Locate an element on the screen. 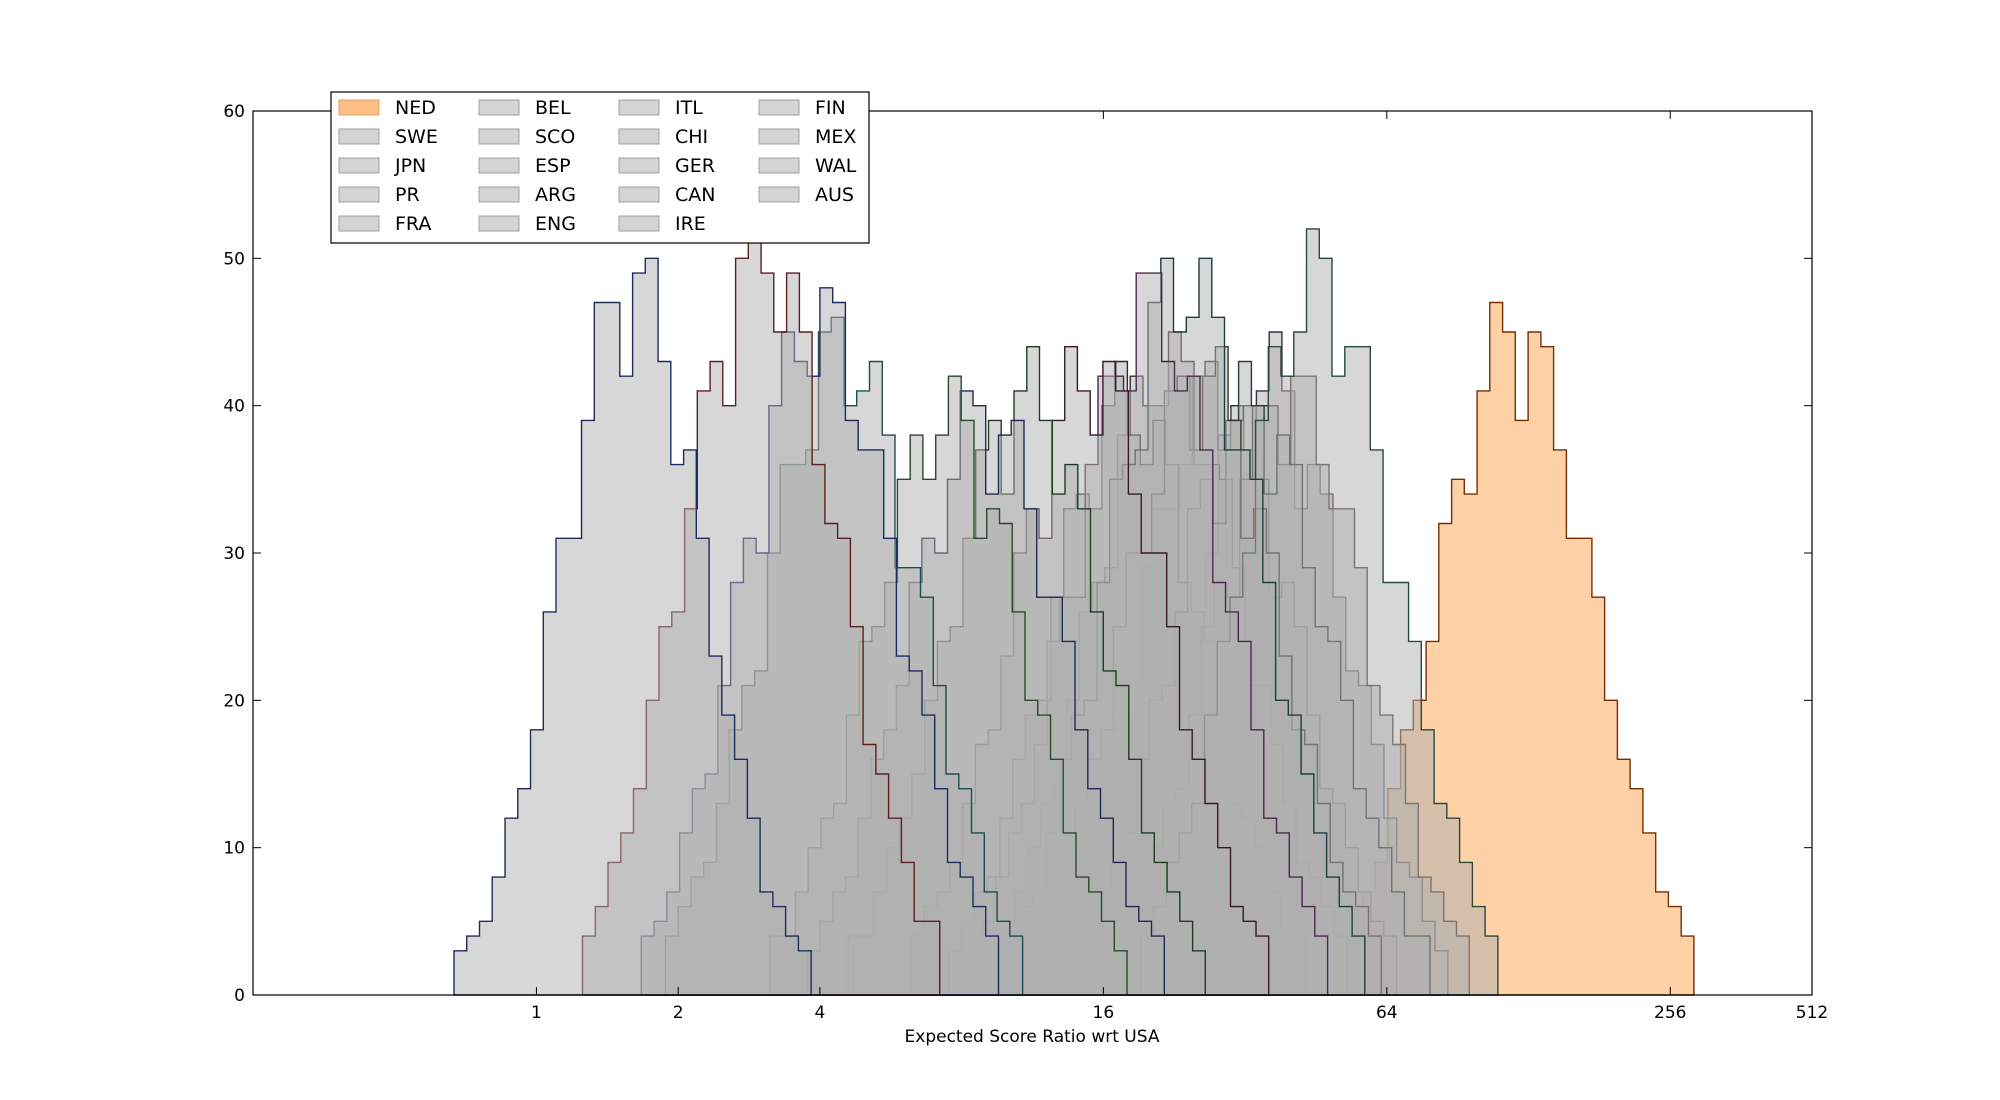 The height and width of the screenshot is (1100, 2000). series-aus-histogram is located at coordinates (632, 626).